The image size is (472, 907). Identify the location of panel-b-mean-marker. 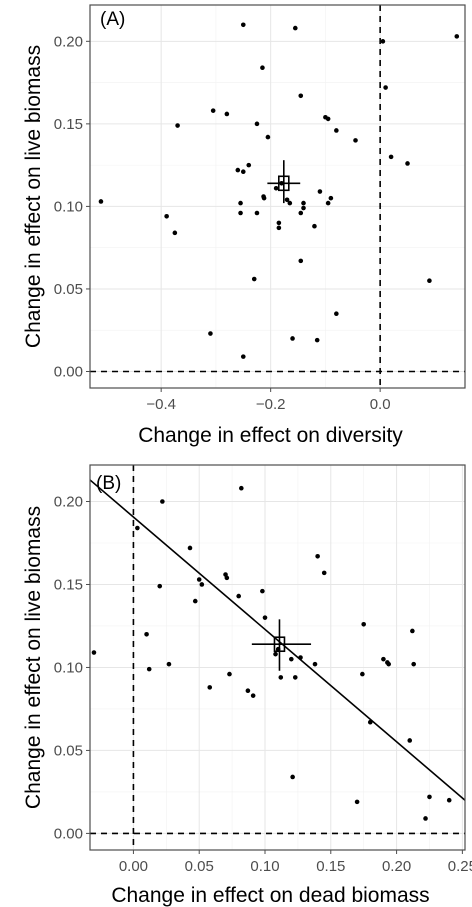
(281, 645).